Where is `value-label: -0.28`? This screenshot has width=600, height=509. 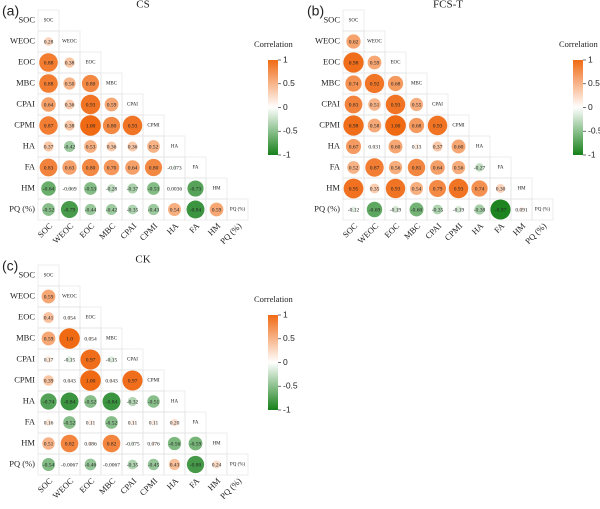
value-label: -0.28 is located at coordinates (112, 189).